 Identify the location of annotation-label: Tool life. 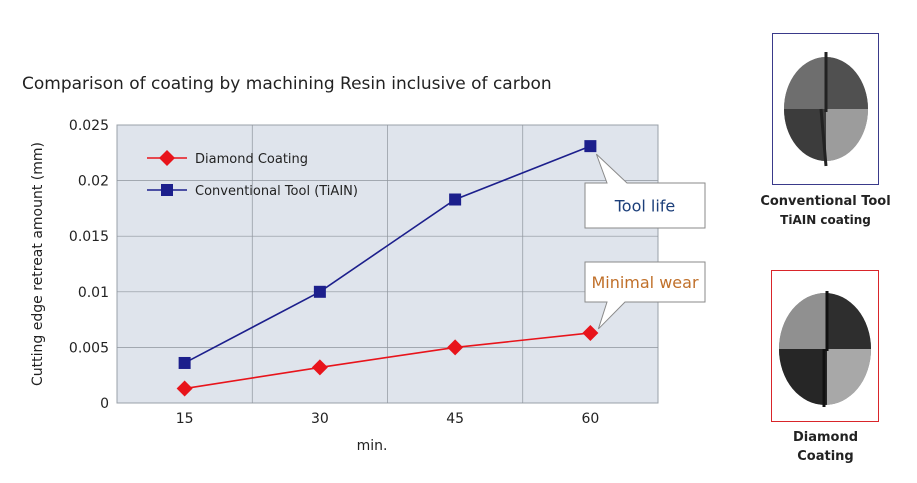
(645, 206).